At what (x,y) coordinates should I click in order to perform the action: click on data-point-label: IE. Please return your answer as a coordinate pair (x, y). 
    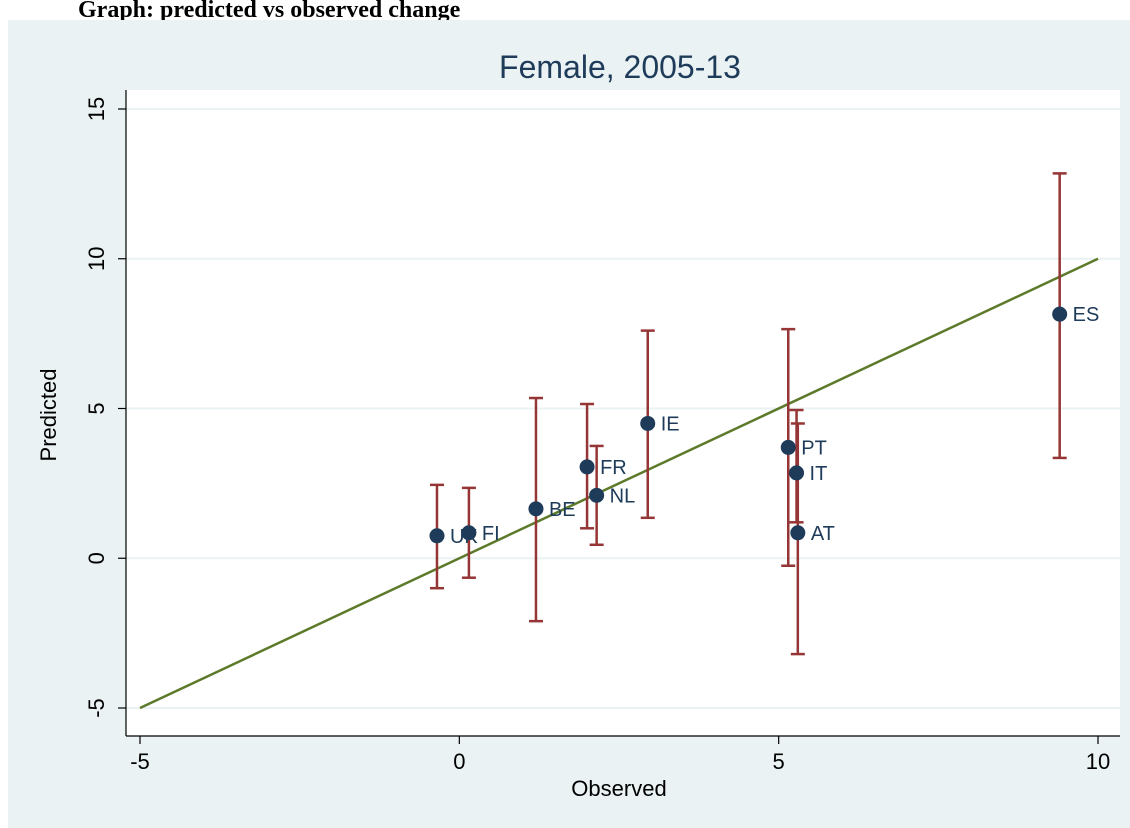
    Looking at the image, I should click on (670, 424).